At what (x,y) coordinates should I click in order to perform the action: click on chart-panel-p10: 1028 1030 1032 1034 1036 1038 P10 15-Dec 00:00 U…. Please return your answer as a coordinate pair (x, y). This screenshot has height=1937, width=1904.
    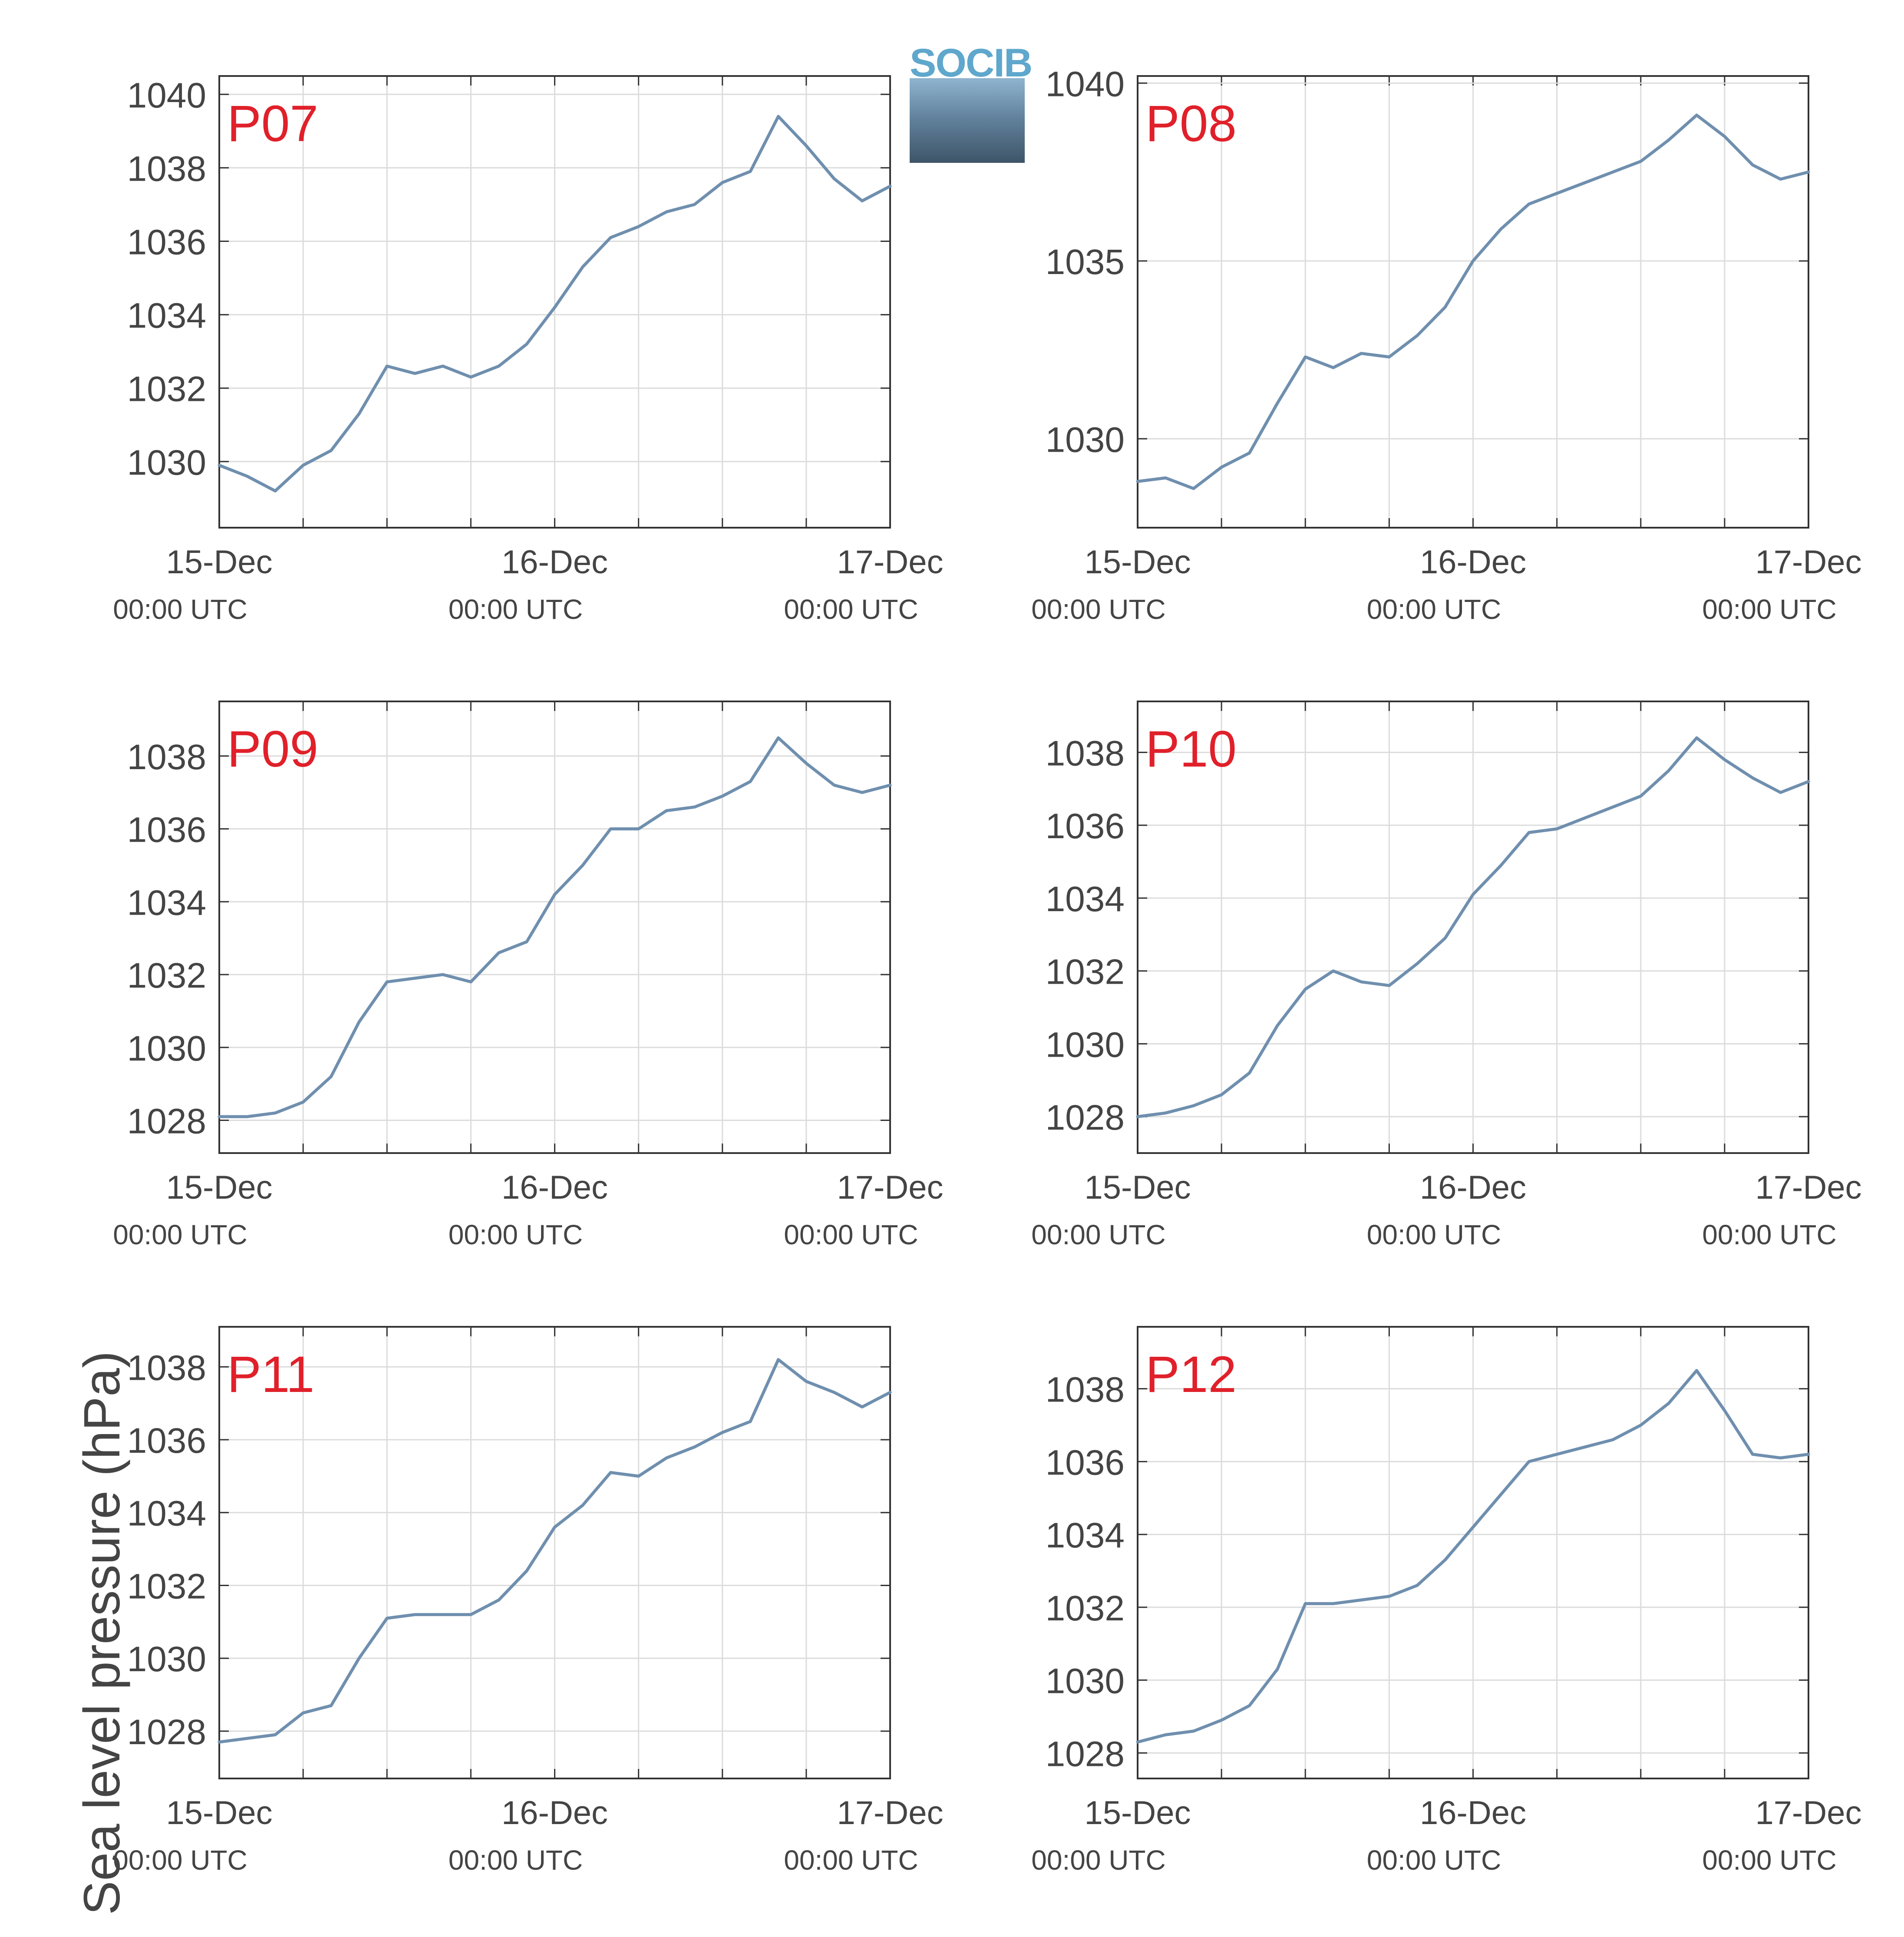
    Looking at the image, I should click on (1446, 975).